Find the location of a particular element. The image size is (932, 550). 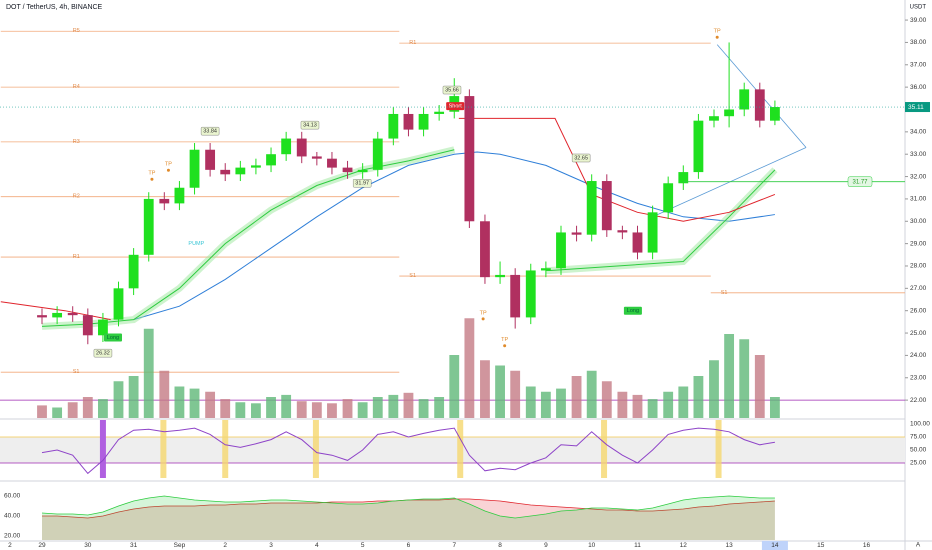

x-tick-label: 9 is located at coordinates (546, 545).